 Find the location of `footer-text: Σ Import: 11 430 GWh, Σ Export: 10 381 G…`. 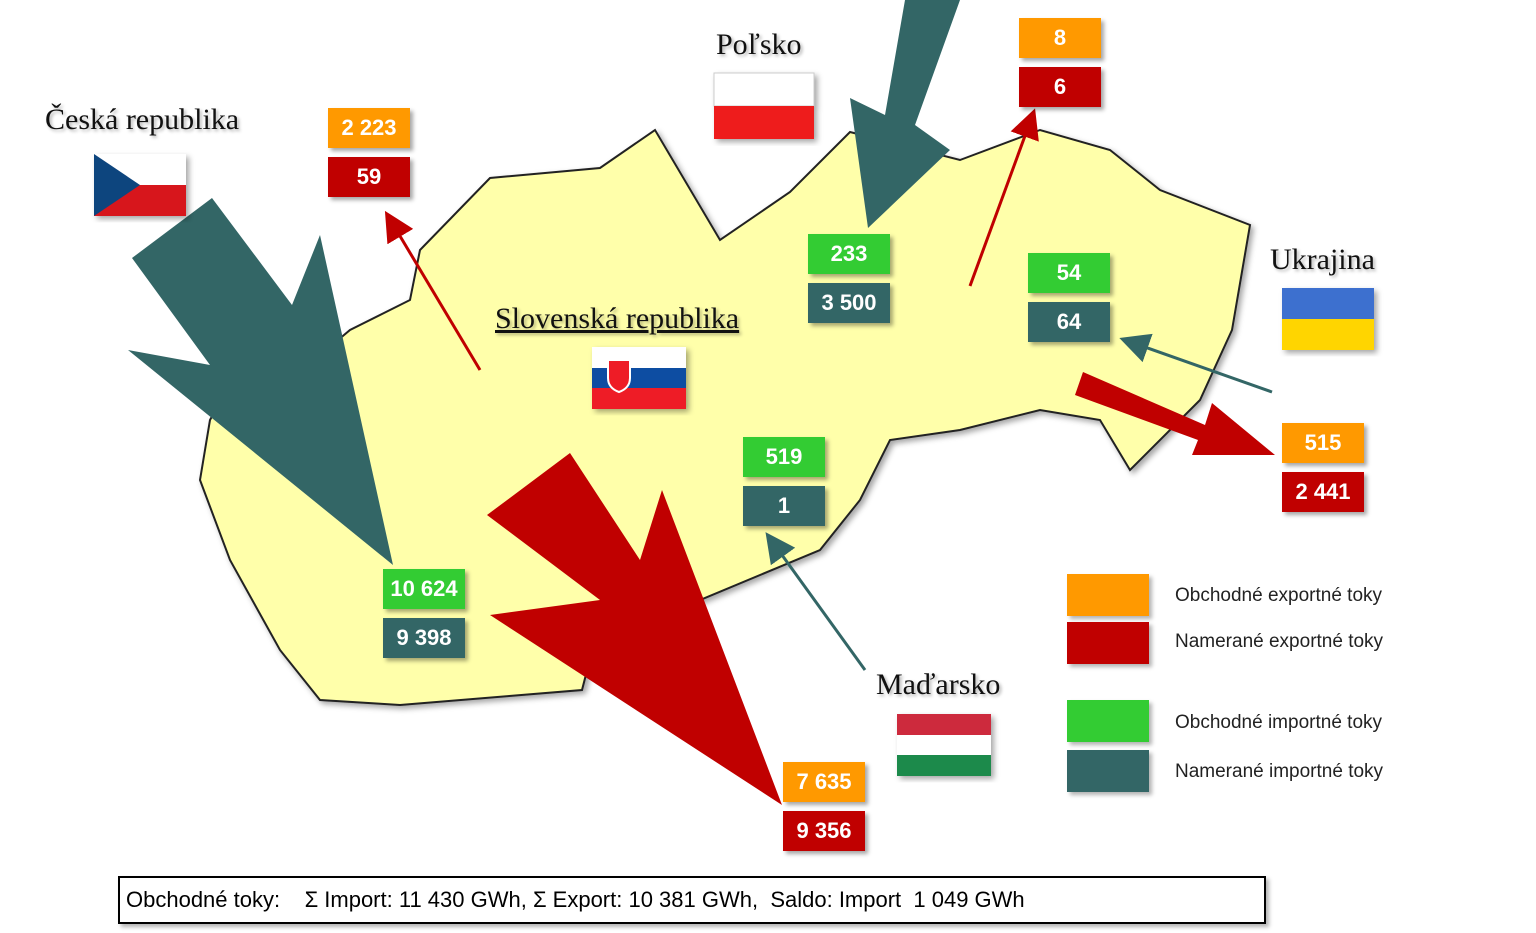

footer-text: Σ Import: 11 430 GWh, Σ Export: 10 381 G… is located at coordinates (664, 899).